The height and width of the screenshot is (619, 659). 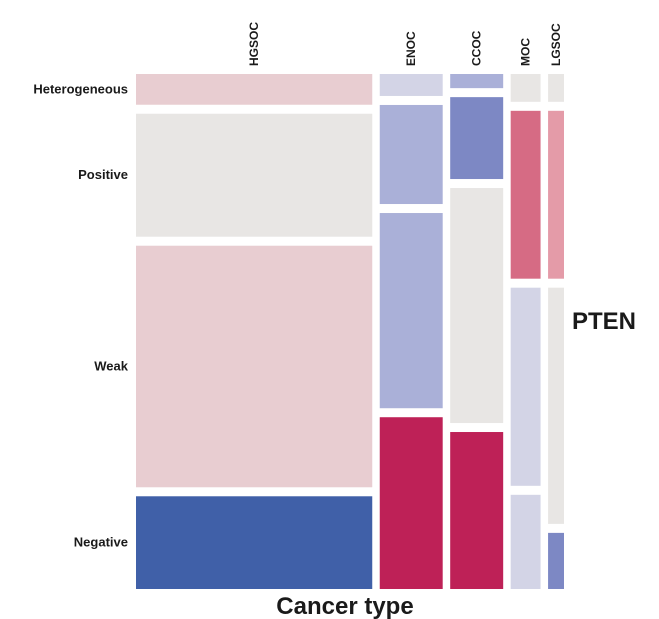 I want to click on row-label: Negative, so click(x=101, y=542).